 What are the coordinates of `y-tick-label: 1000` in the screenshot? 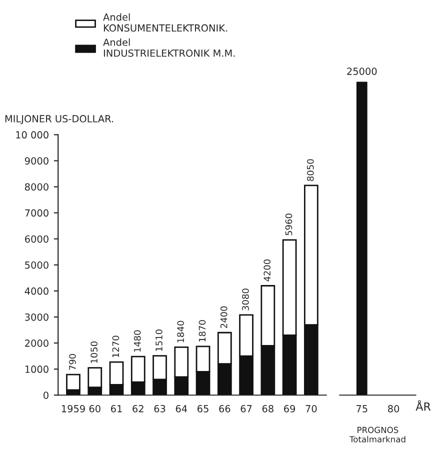 It's located at (36, 369).